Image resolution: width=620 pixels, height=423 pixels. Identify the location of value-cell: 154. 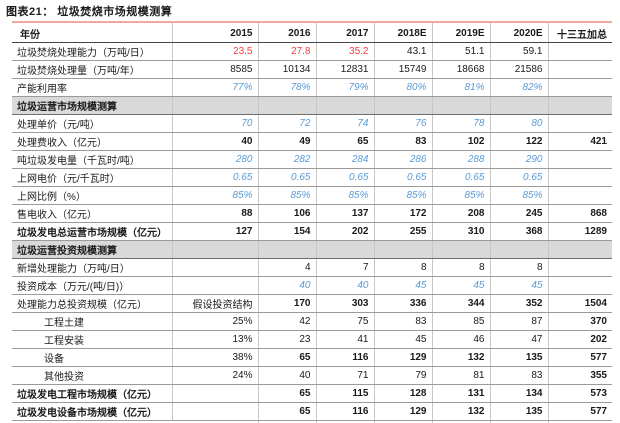
(286, 231).